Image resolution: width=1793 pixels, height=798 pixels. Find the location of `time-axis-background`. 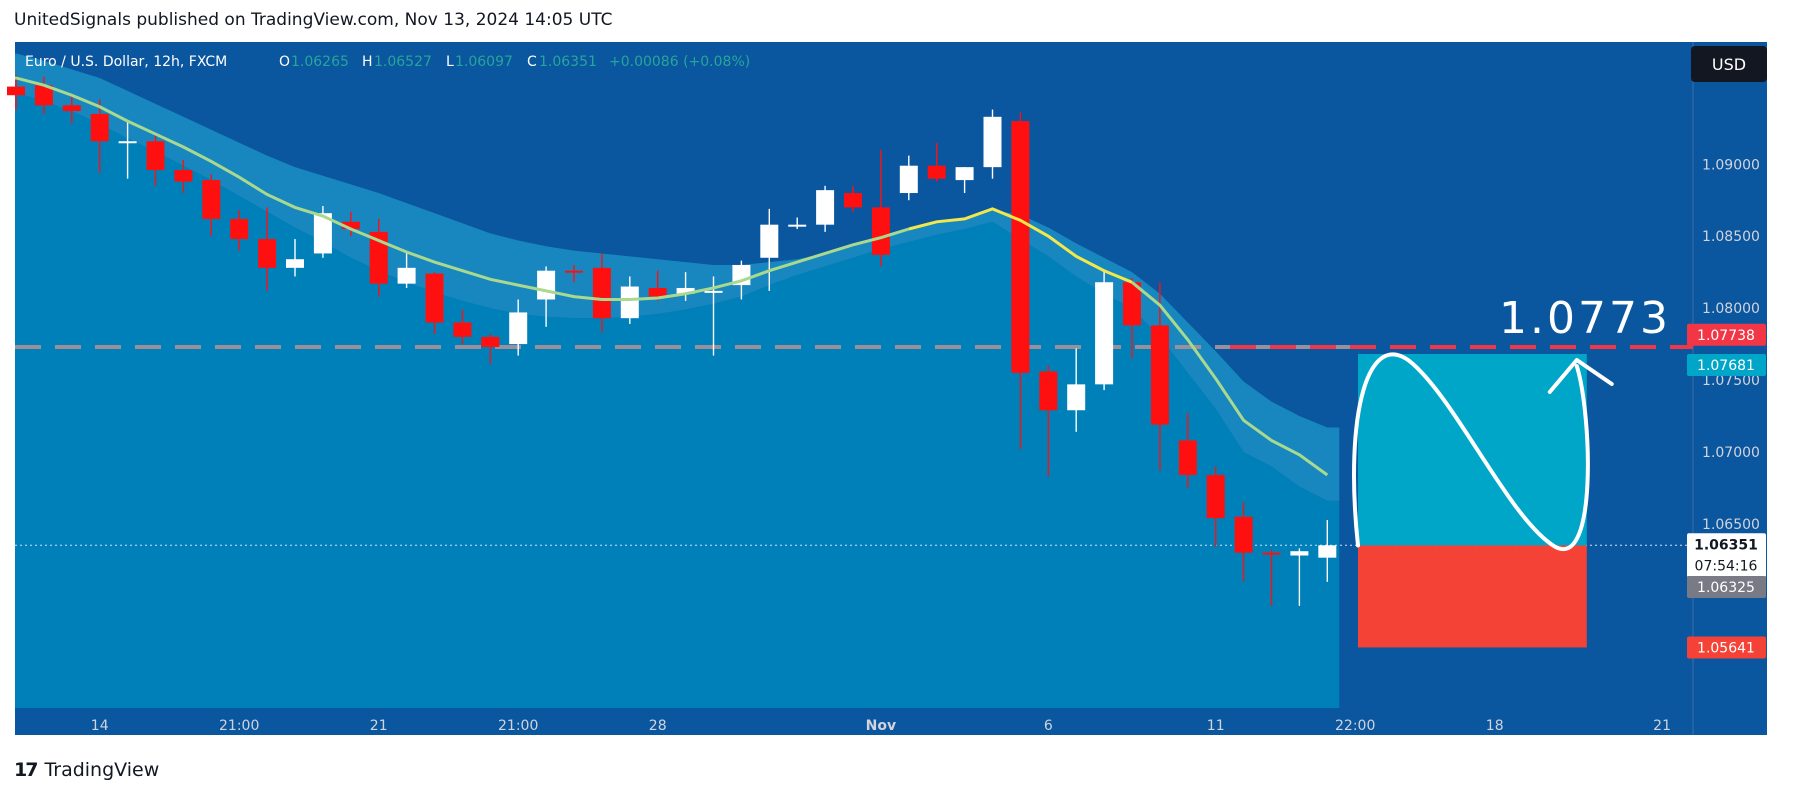

time-axis-background is located at coordinates (854, 721).